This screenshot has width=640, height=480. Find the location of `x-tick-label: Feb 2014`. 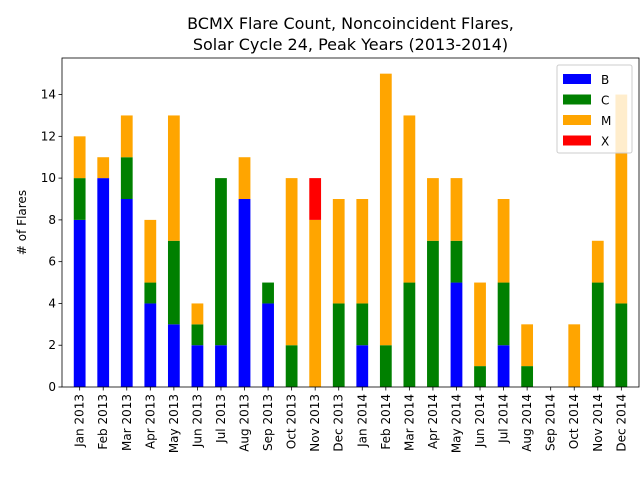

x-tick-label: Feb 2014 is located at coordinates (386, 422).